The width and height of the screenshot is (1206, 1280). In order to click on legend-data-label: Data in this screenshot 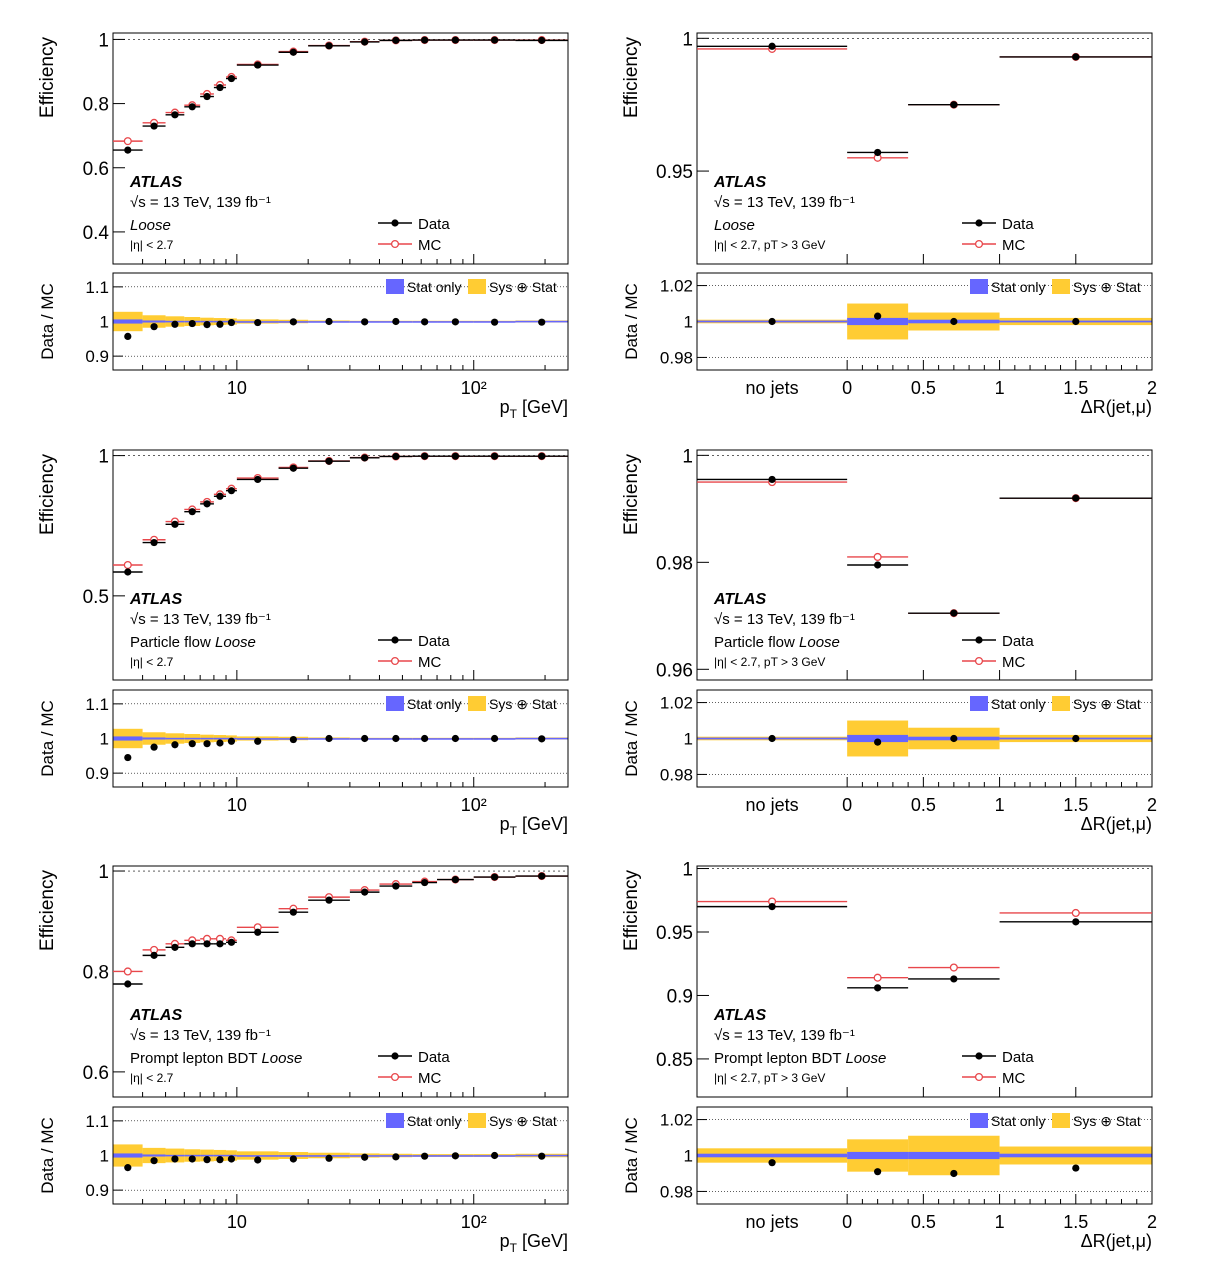, I will do `click(1018, 641)`.